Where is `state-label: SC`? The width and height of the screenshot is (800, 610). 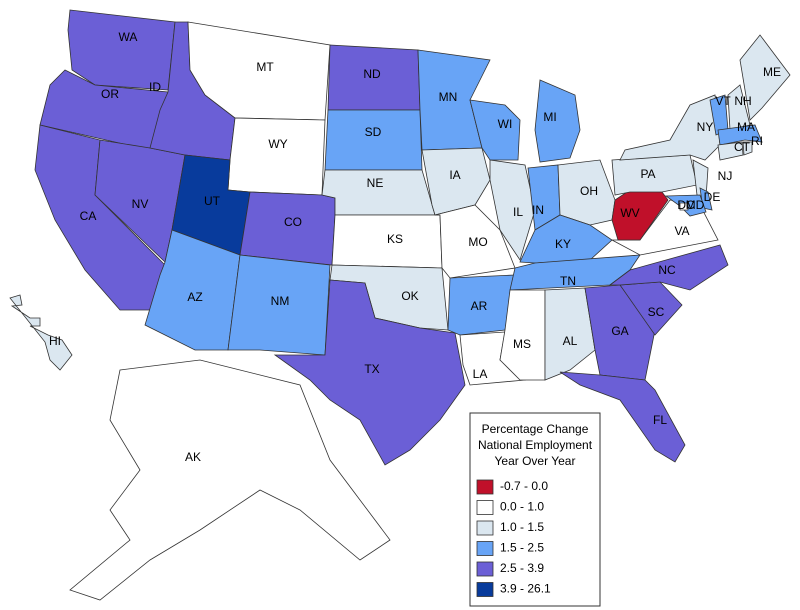 state-label: SC is located at coordinates (656, 312).